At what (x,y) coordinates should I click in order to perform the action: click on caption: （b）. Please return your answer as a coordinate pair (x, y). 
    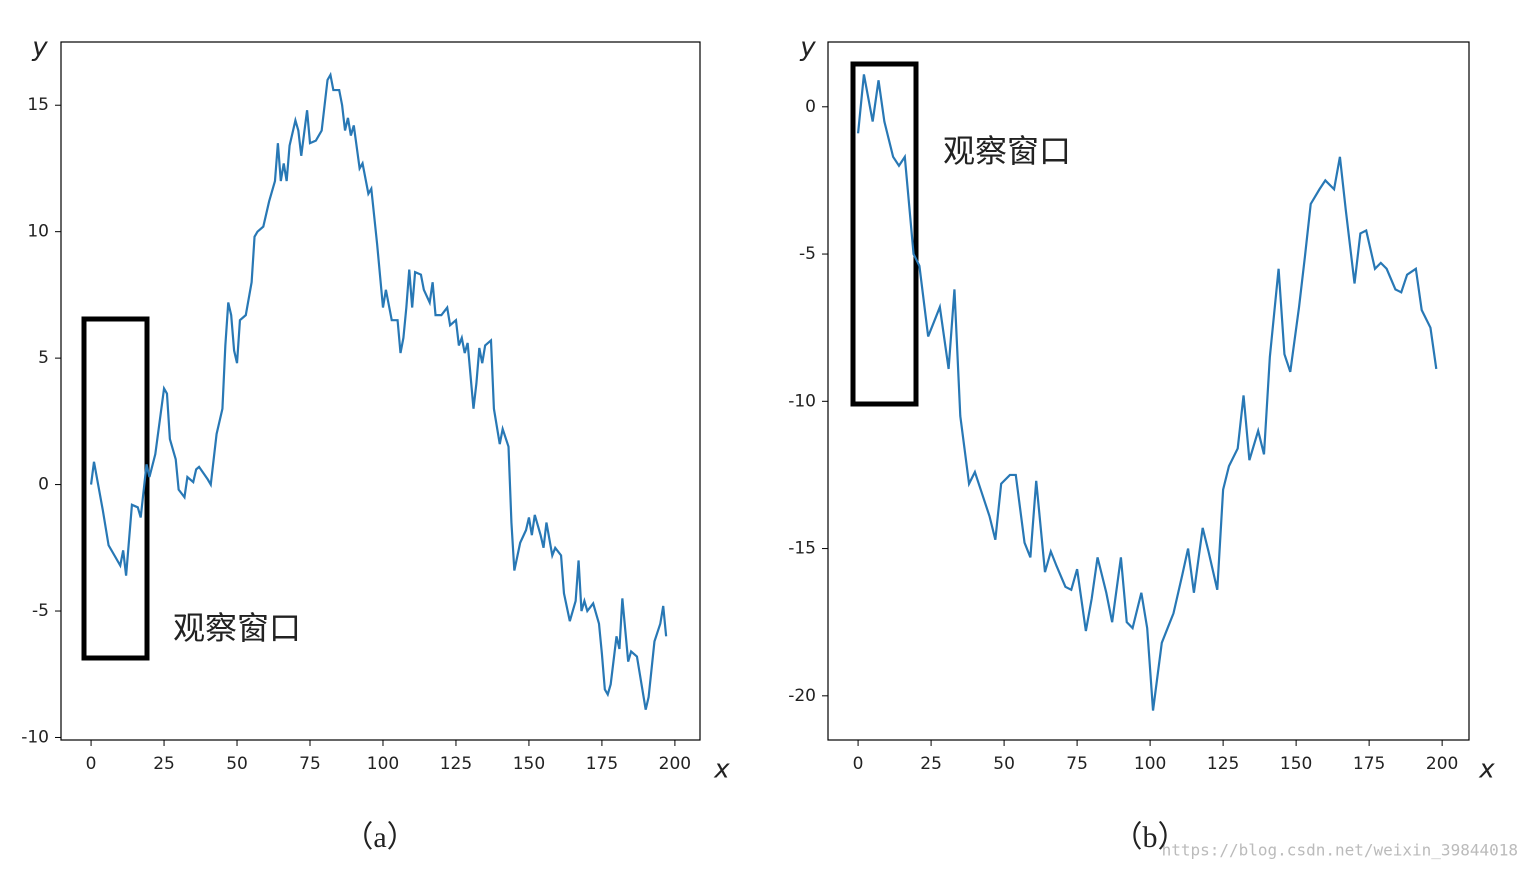
    Looking at the image, I should click on (1150, 837).